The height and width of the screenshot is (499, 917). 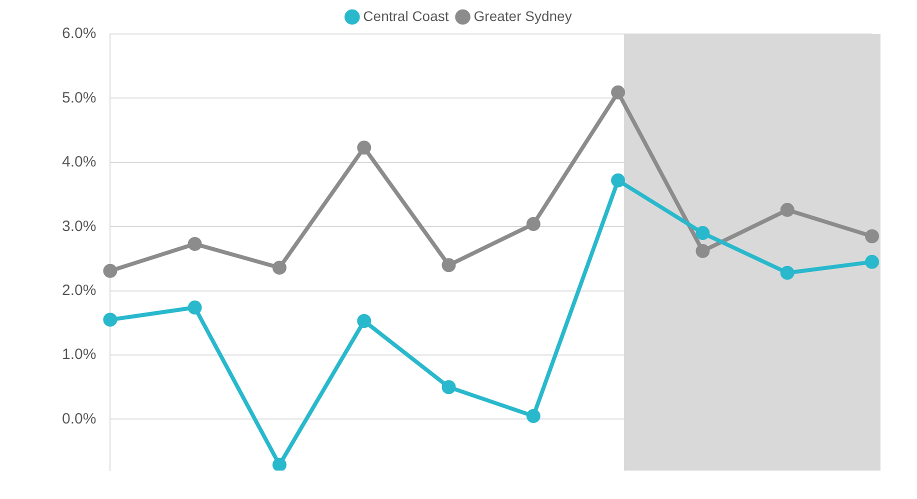 What do you see at coordinates (79, 33) in the screenshot?
I see `y-tick-label: 6.0%` at bounding box center [79, 33].